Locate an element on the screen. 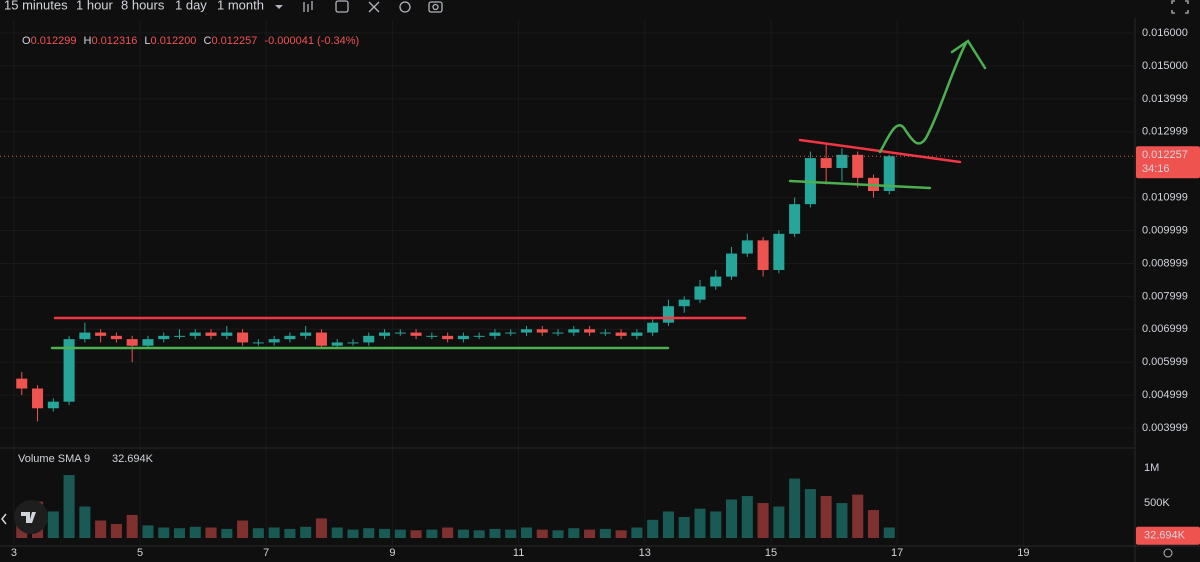  y-tick-label: 0.009999 is located at coordinates (1165, 230).